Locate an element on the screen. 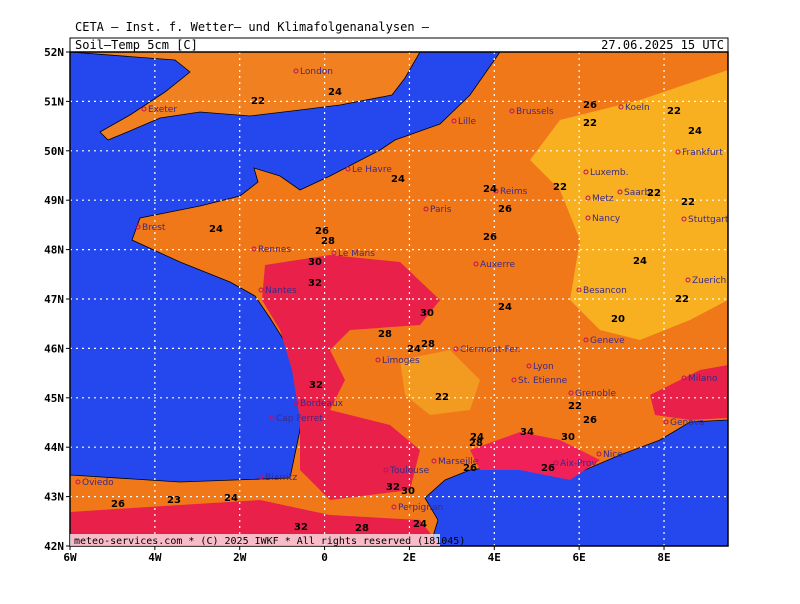 Image resolution: width=800 pixels, height=604 pixels. city-label: Aix-Prov. is located at coordinates (579, 464).